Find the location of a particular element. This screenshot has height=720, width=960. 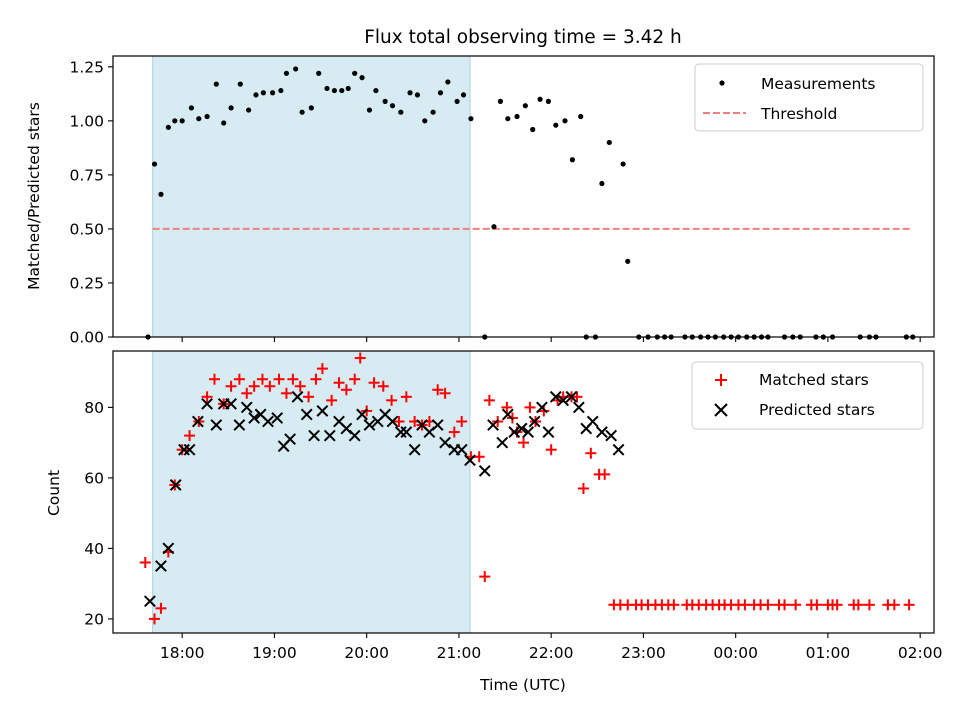

bottom-xtick-label: 02:00 is located at coordinates (920, 653).